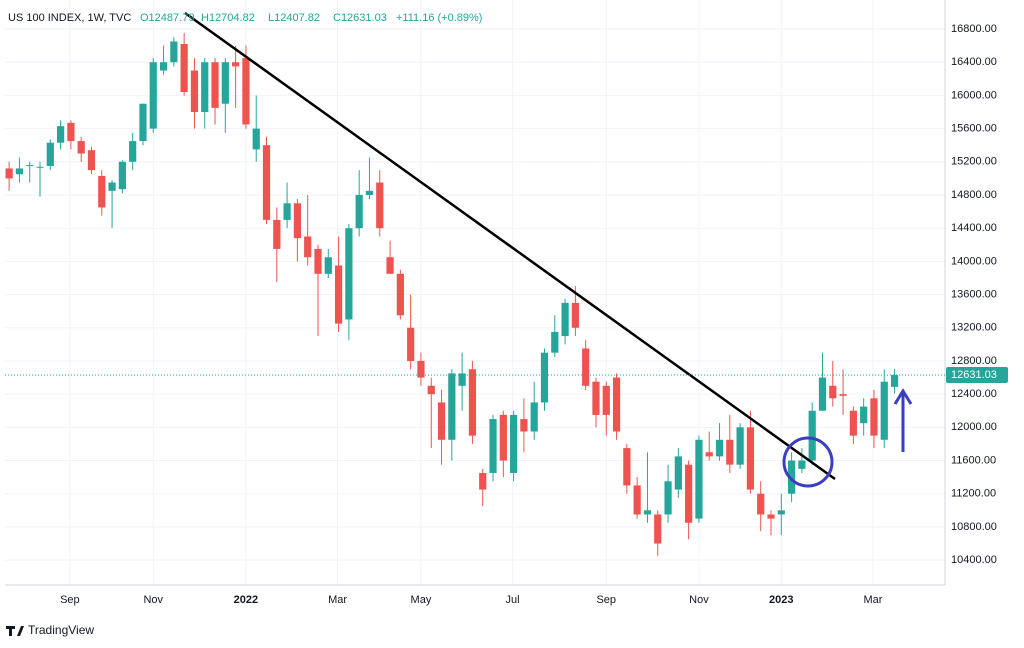 The image size is (1024, 648). I want to click on y-tick-label: 13200.00, so click(974, 328).